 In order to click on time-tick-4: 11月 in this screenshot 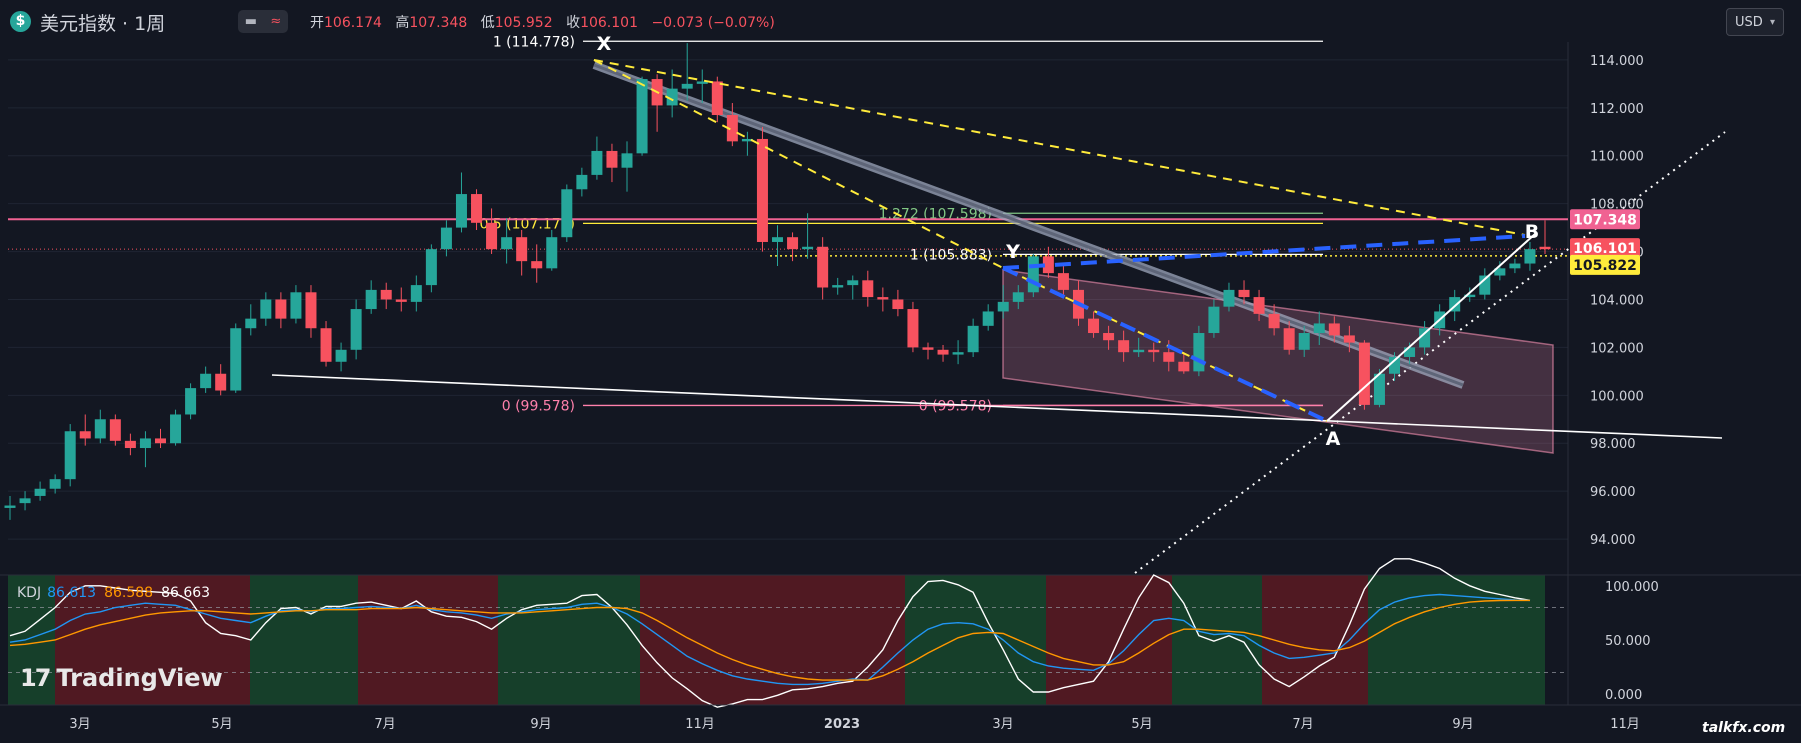, I will do `click(700, 724)`.